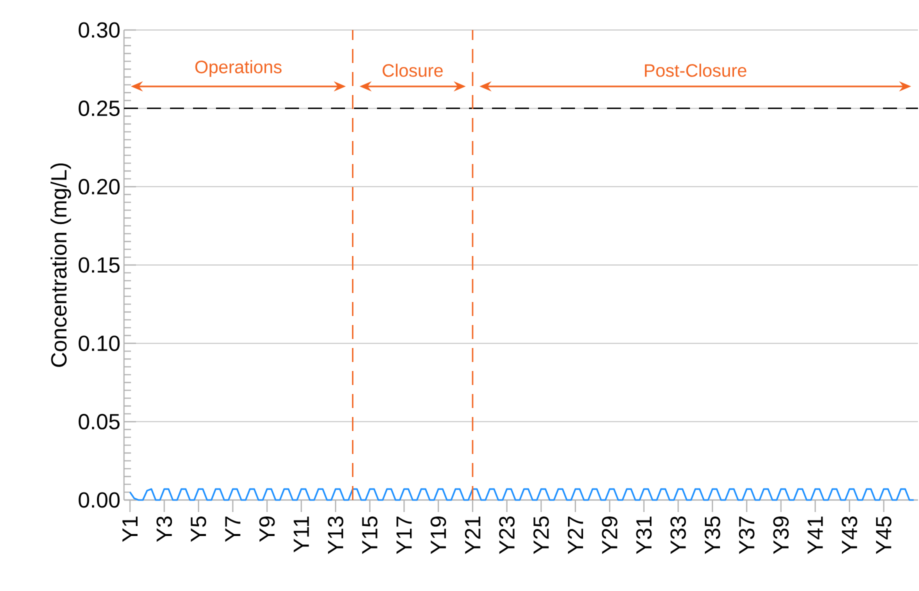 The height and width of the screenshot is (591, 919). What do you see at coordinates (712, 535) in the screenshot?
I see `x-tick-label: Y35` at bounding box center [712, 535].